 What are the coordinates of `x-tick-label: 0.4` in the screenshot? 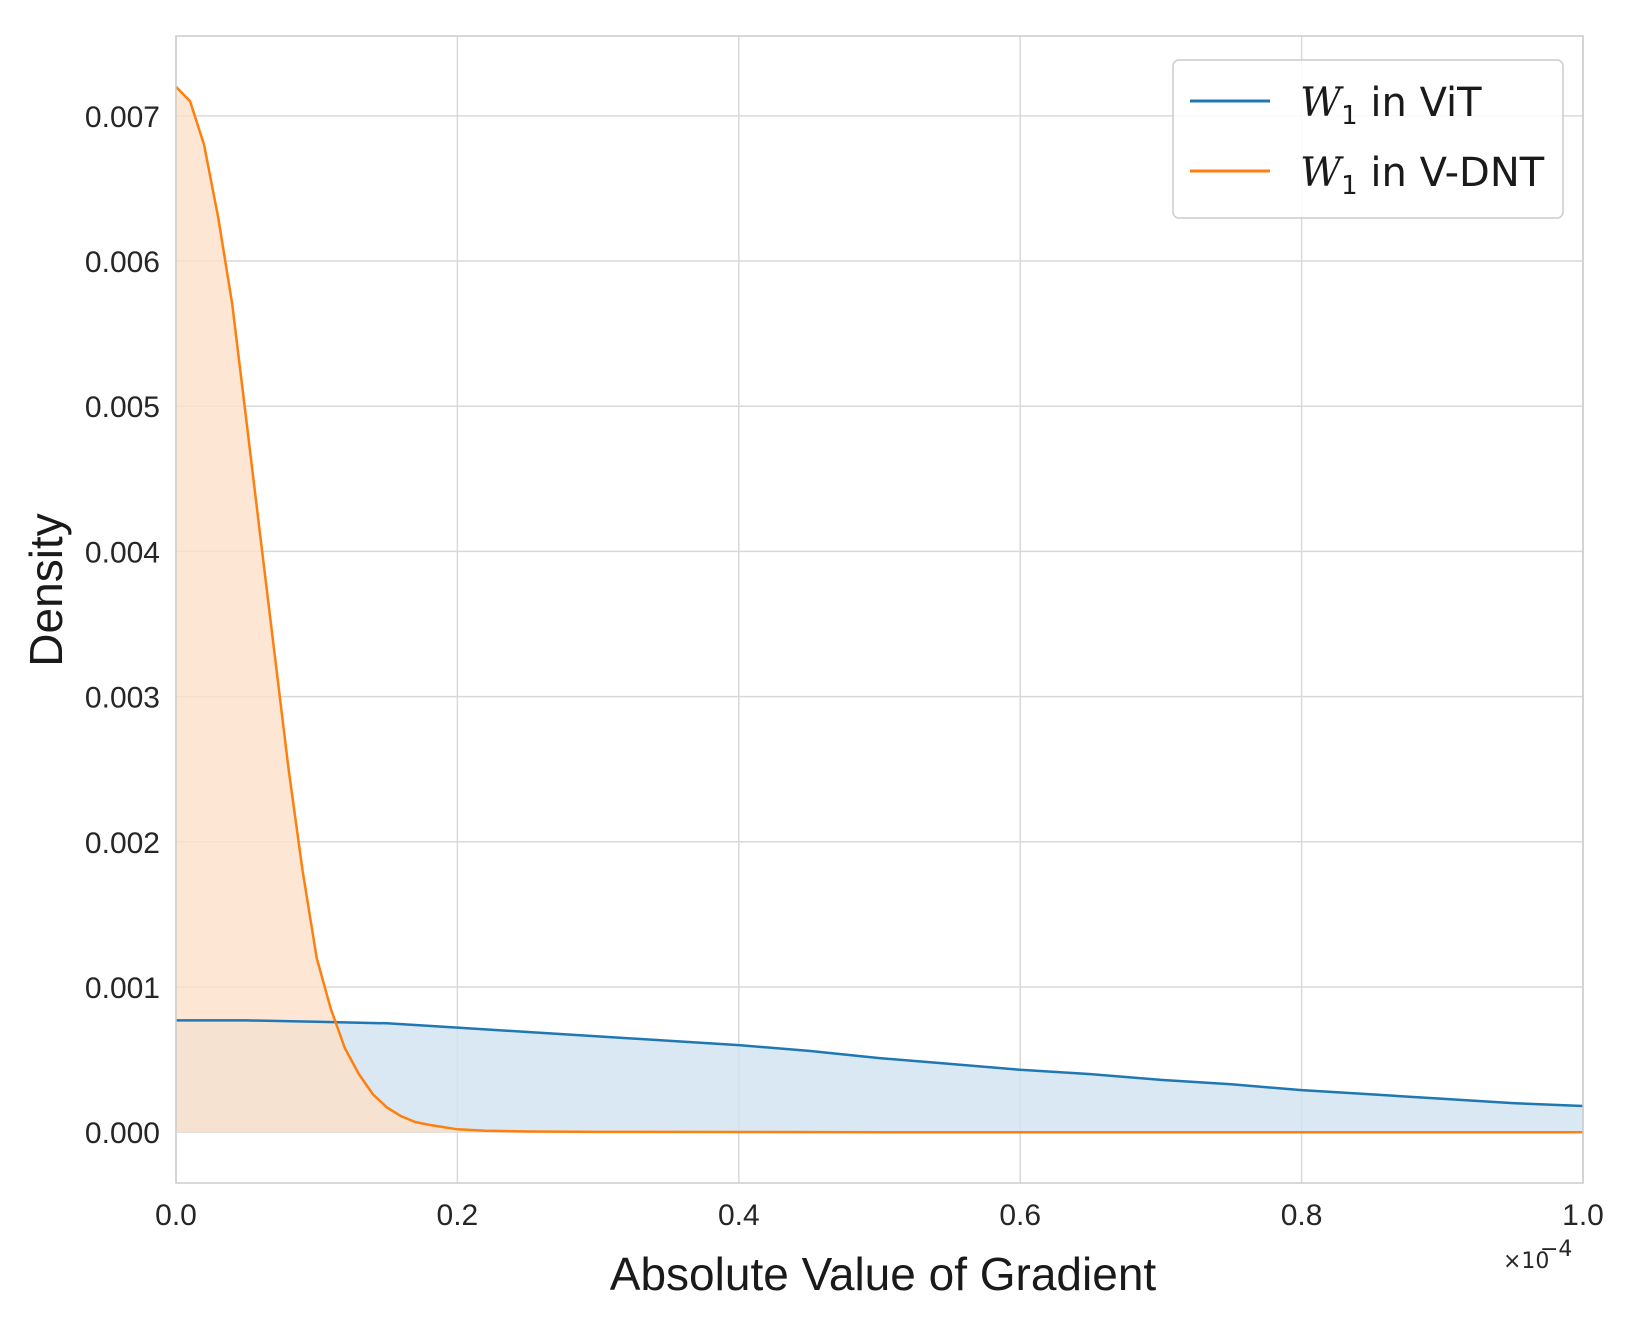 It's located at (739, 1215).